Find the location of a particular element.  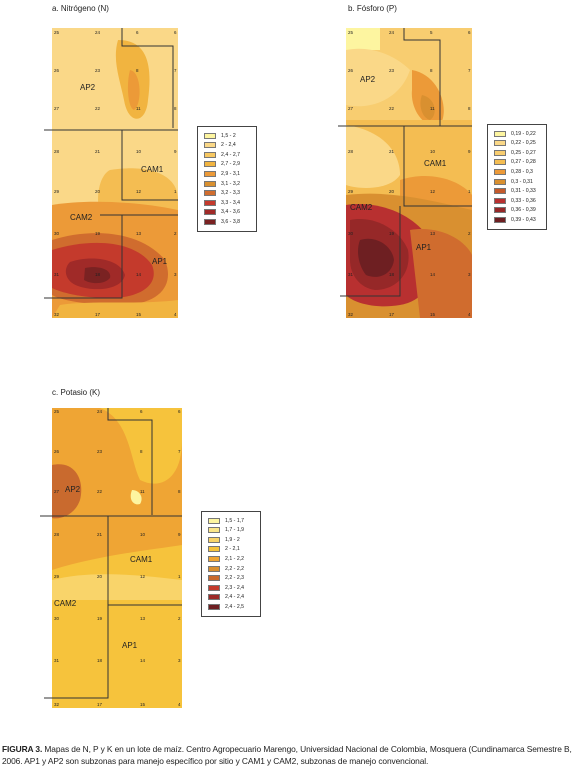

legend-label: 1,7 - 1,9 is located at coordinates (235, 530).